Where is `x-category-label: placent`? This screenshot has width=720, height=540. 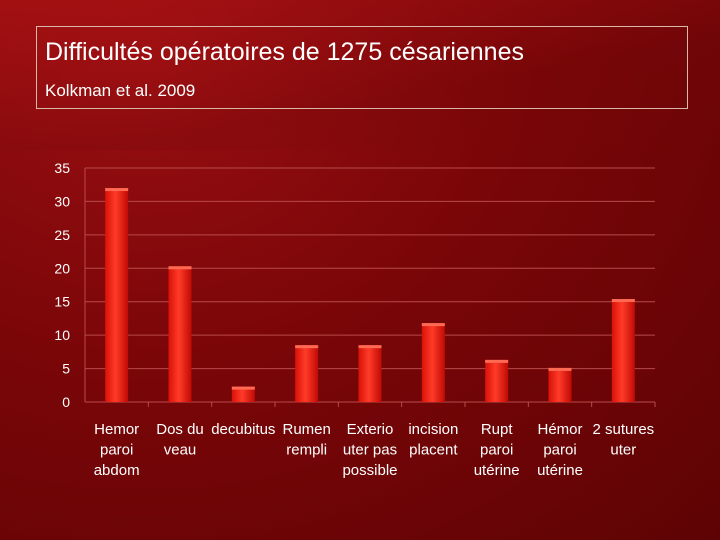 x-category-label: placent is located at coordinates (433, 450).